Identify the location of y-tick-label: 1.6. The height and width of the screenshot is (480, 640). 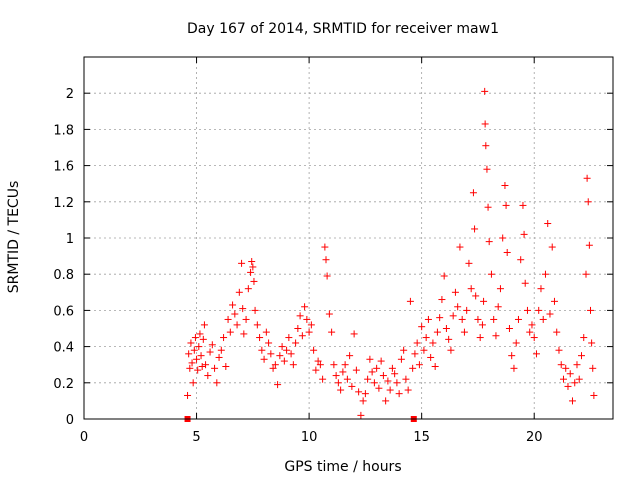
(63, 167).